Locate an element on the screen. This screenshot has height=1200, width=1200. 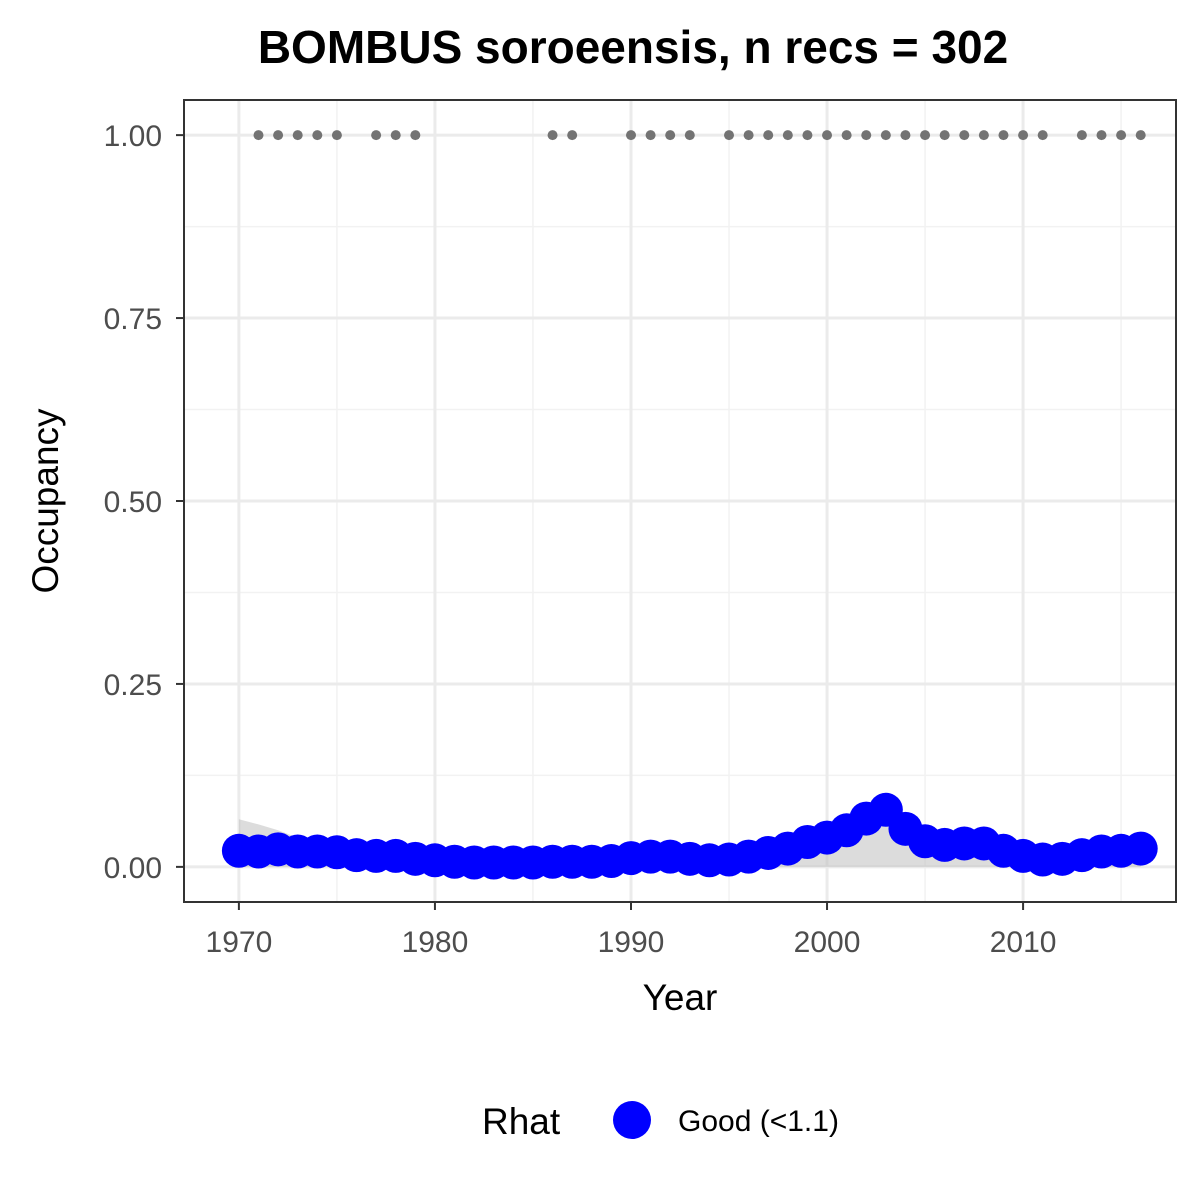
y-tick-label: 0.75 is located at coordinates (133, 319).